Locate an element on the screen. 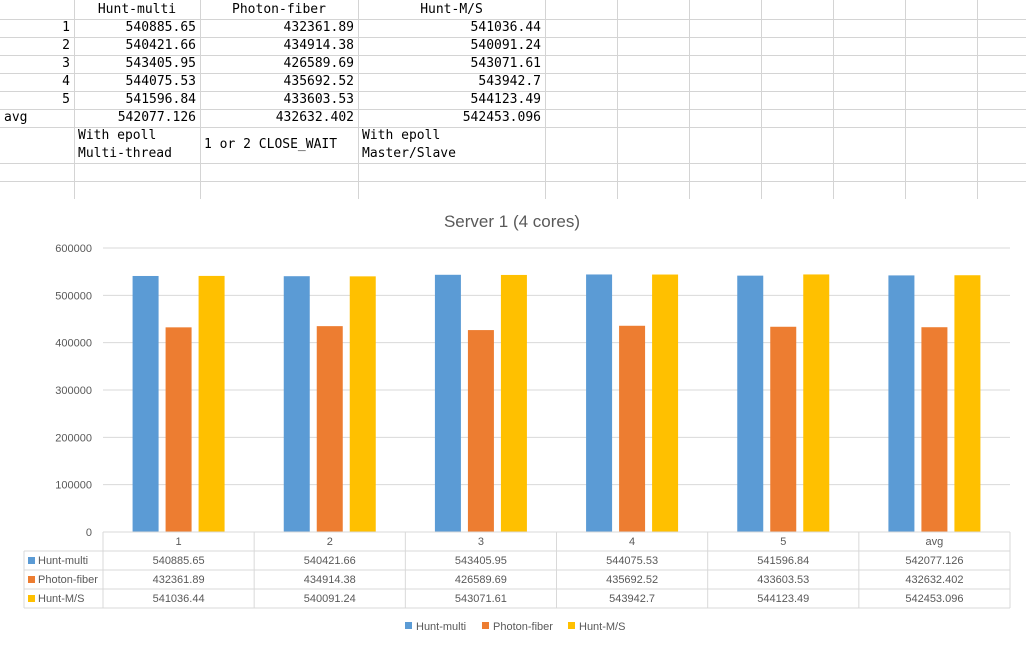 The height and width of the screenshot is (648, 1026). category-label: 3 is located at coordinates (481, 542).